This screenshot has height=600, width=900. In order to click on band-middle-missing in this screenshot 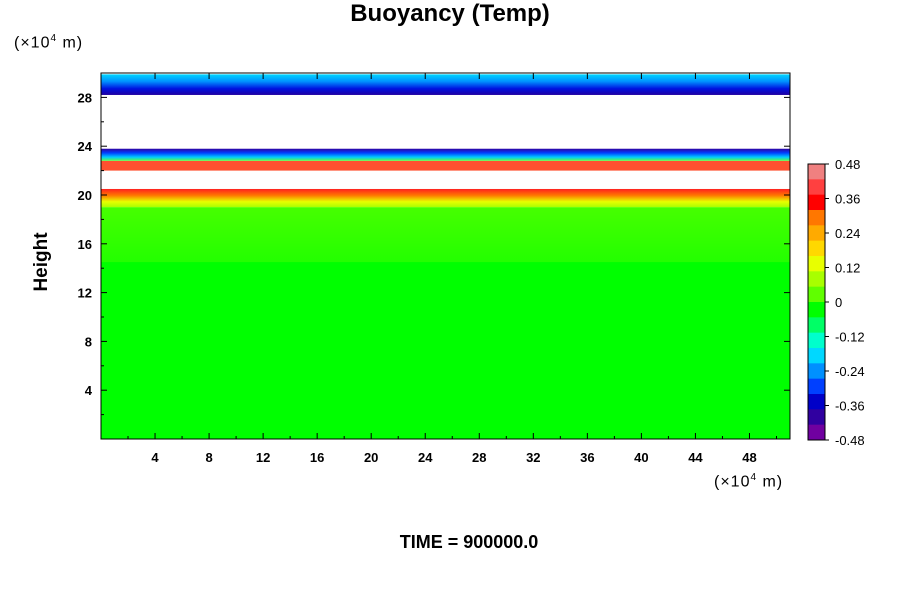, I will do `click(445, 179)`.